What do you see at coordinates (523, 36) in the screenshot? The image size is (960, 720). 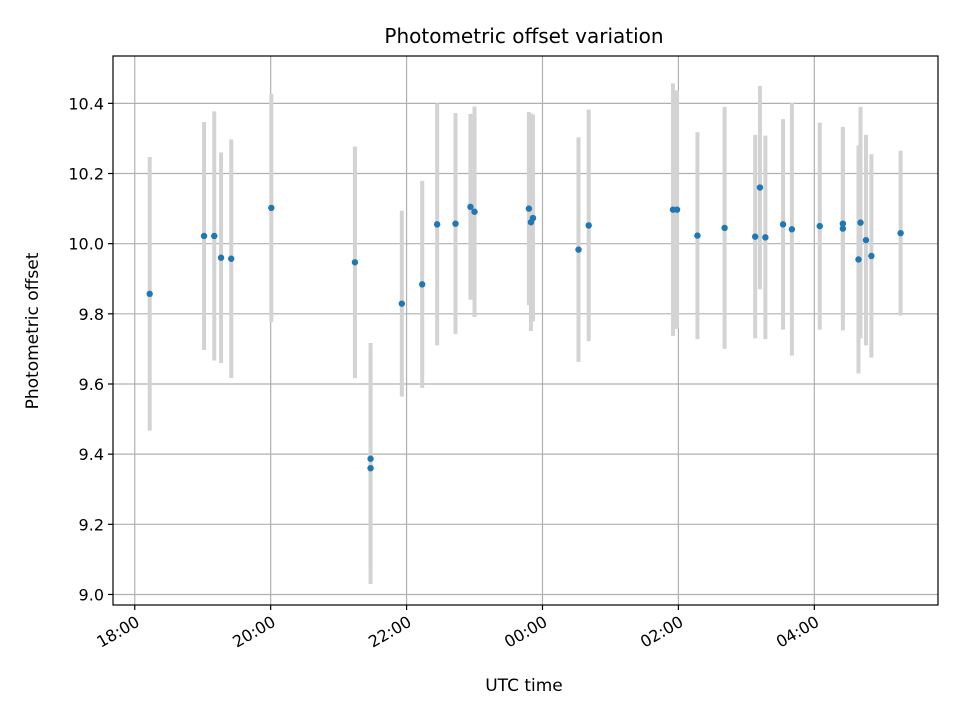 I see `chart-title: Photometric offset variation` at bounding box center [523, 36].